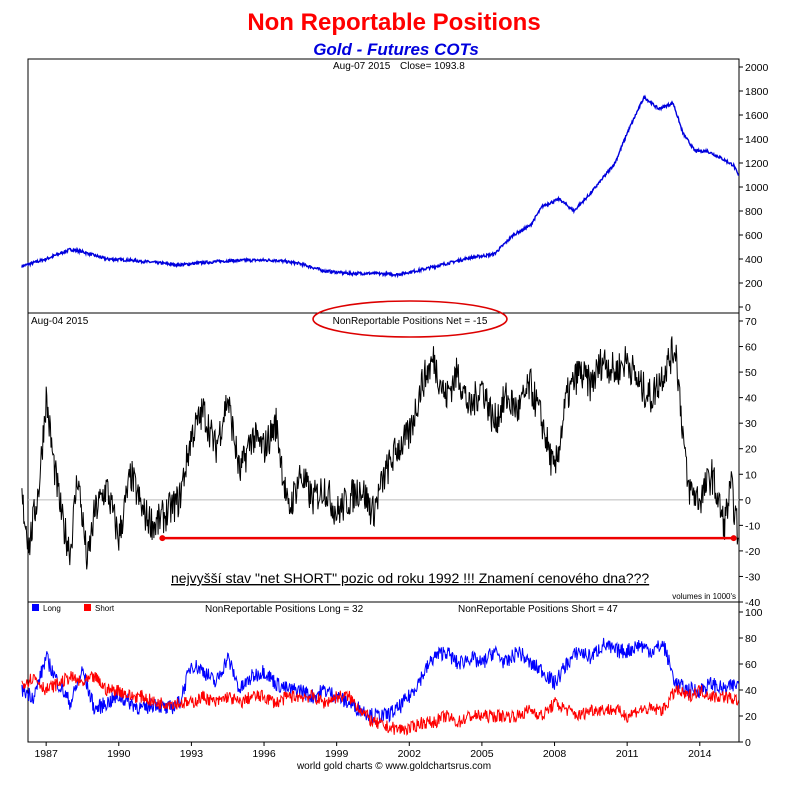 The width and height of the screenshot is (793, 785). Describe the element at coordinates (751, 639) in the screenshot. I see `long-short-y-tick-label: 80` at that location.